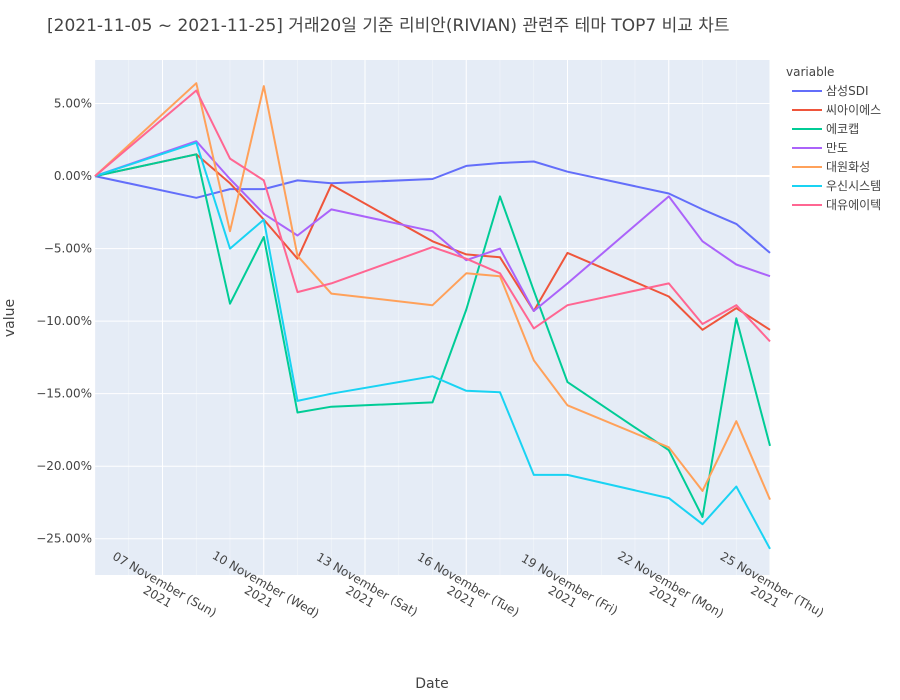 This screenshot has width=900, height=700. I want to click on y-tick-label: −20.00%, so click(64, 466).